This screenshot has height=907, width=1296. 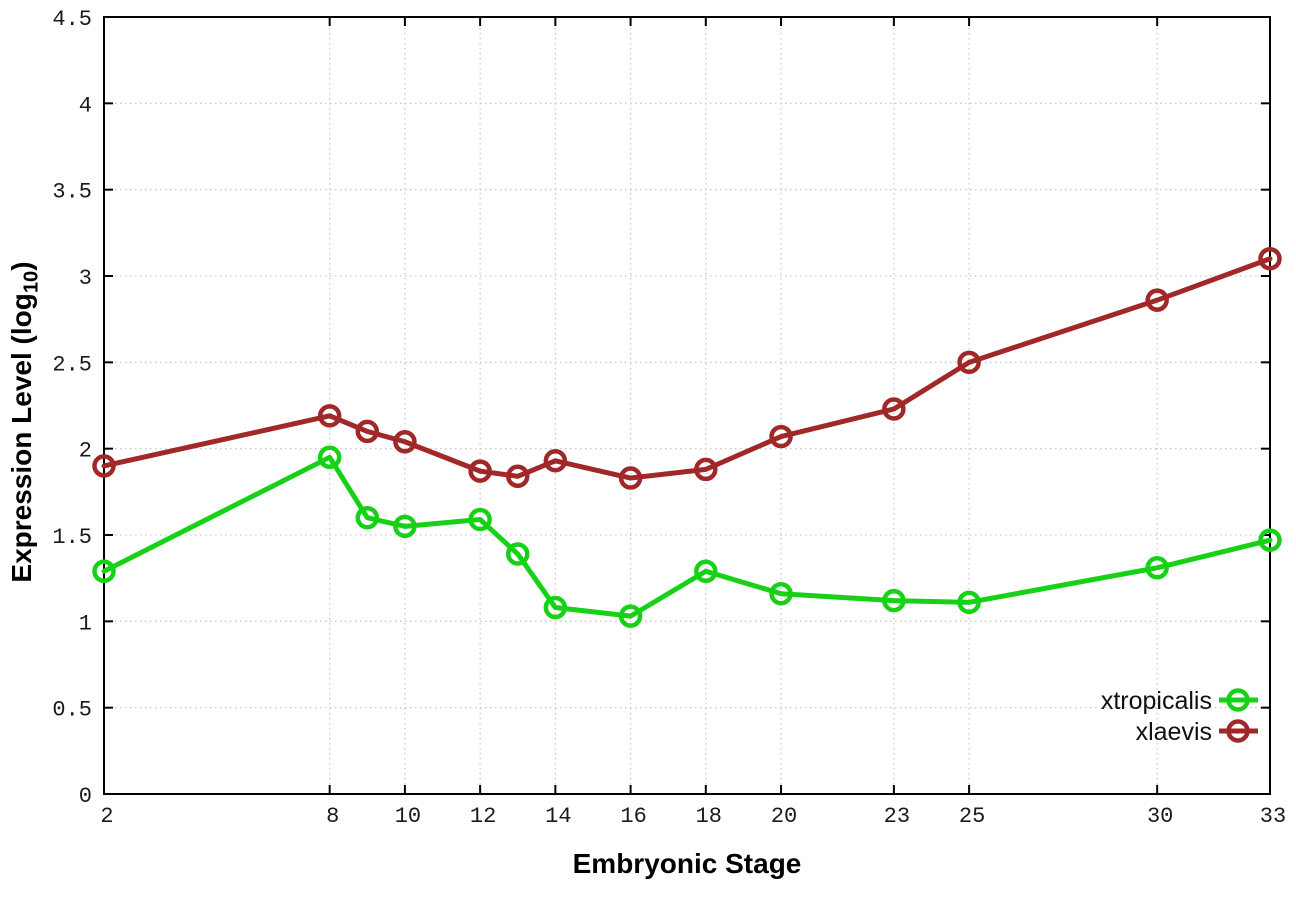 I want to click on x-tick-label: 30, so click(x=1160, y=816).